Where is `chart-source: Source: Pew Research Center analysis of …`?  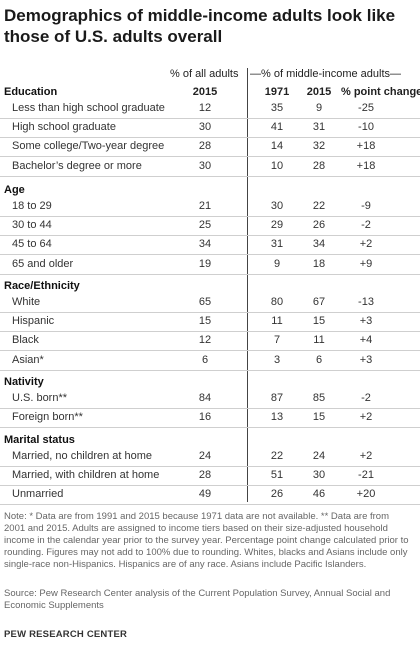
chart-source: Source: Pew Research Center analysis of … is located at coordinates (197, 599).